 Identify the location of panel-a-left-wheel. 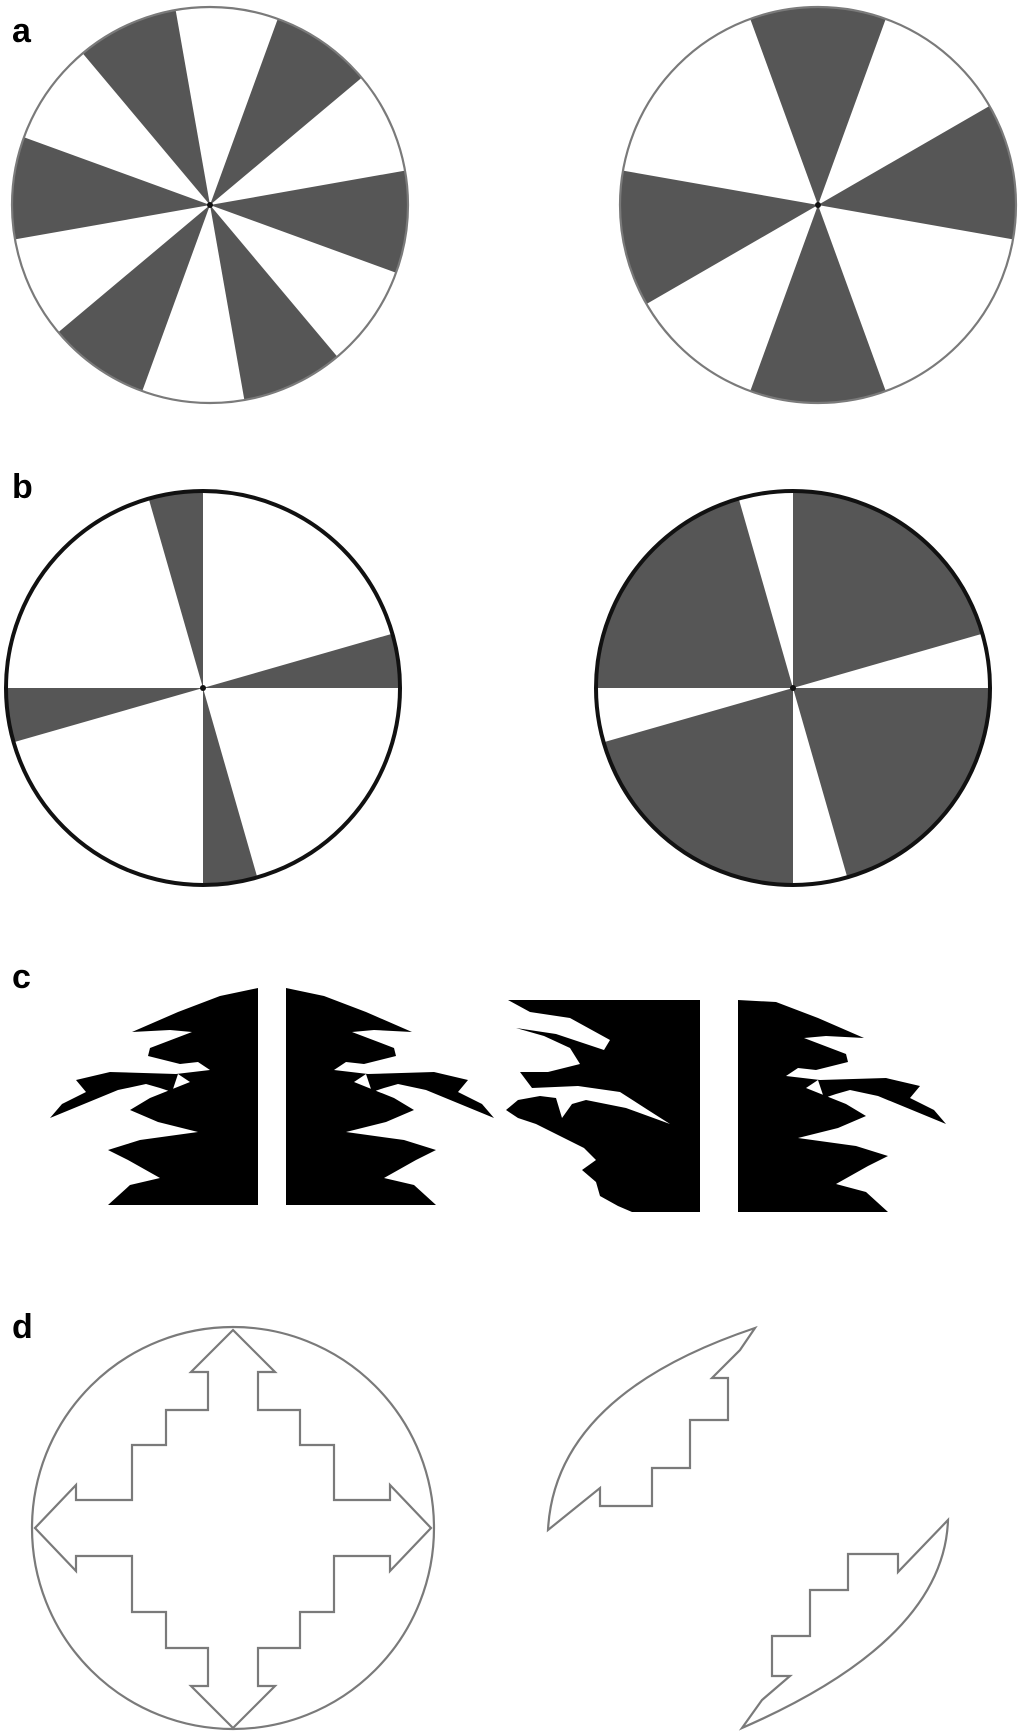
(210, 205).